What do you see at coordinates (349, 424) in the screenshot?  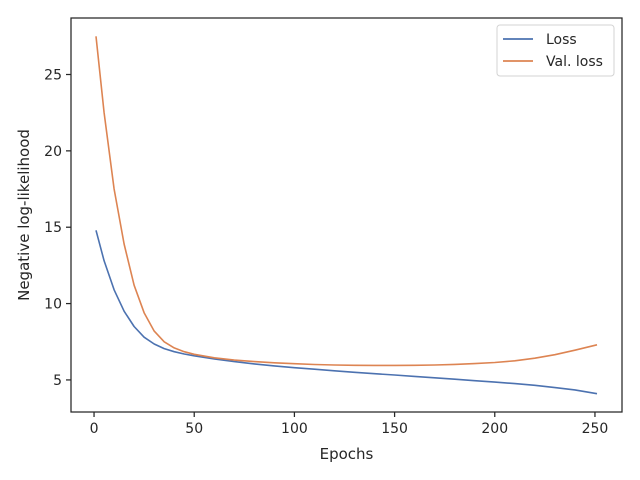 I see `x-axis-ticks: 0 50 100 150 200 250` at bounding box center [349, 424].